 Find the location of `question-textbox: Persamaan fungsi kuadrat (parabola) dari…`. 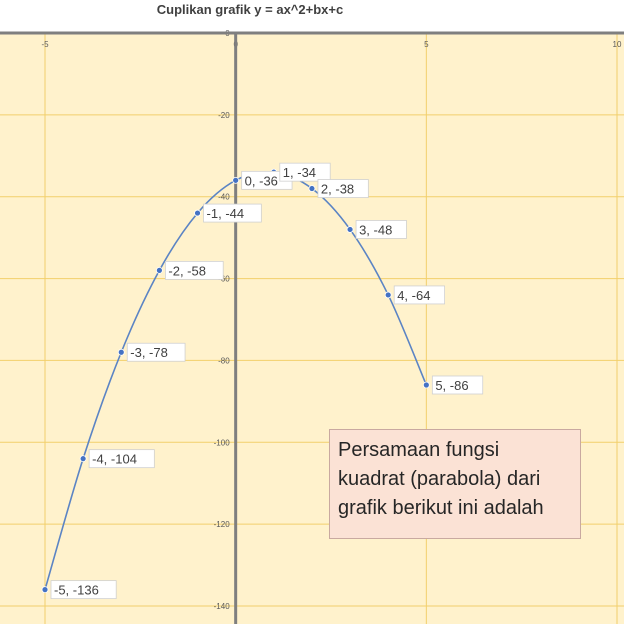

question-textbox: Persamaan fungsi kuadrat (parabola) dari… is located at coordinates (455, 484).